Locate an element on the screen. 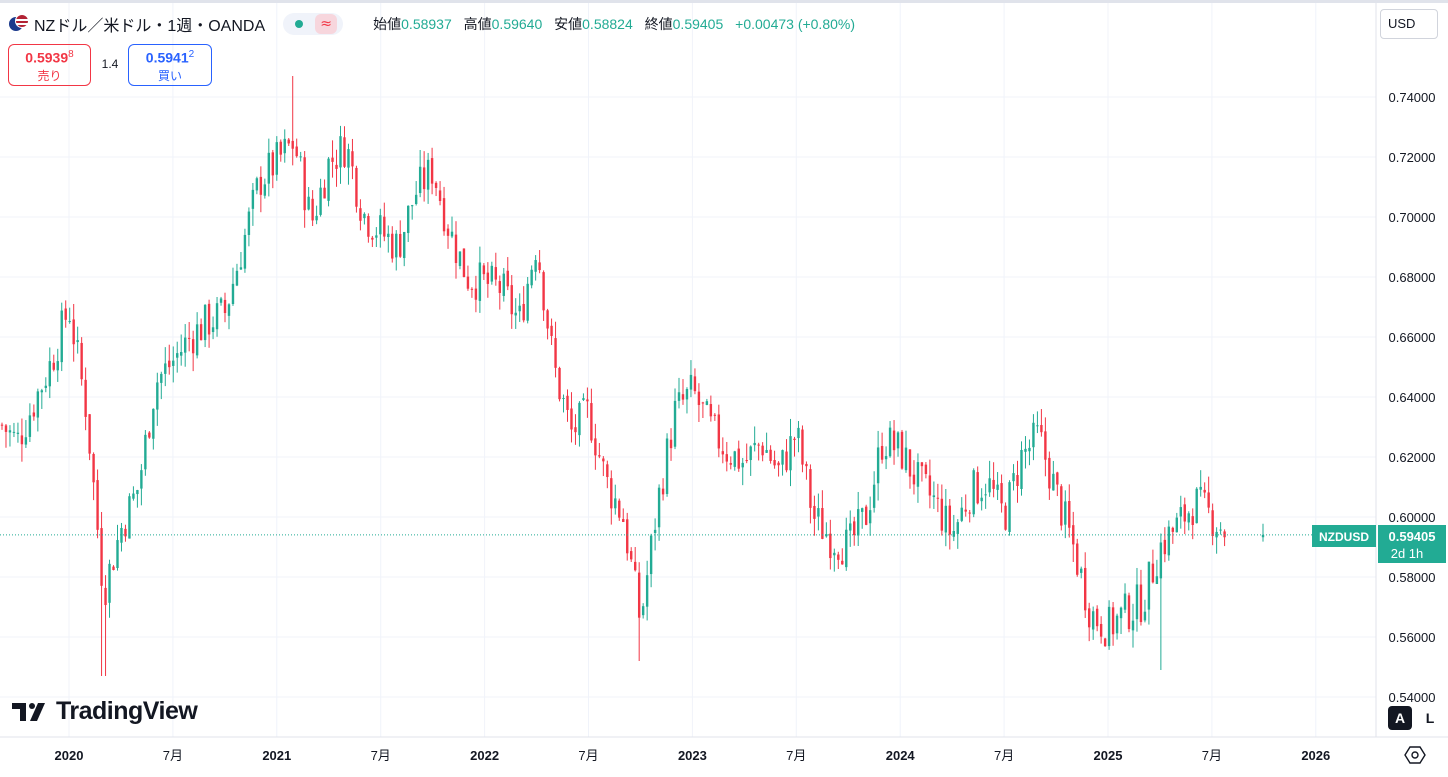 This screenshot has height=777, width=1448. tradingview-logo: TradingView is located at coordinates (105, 711).